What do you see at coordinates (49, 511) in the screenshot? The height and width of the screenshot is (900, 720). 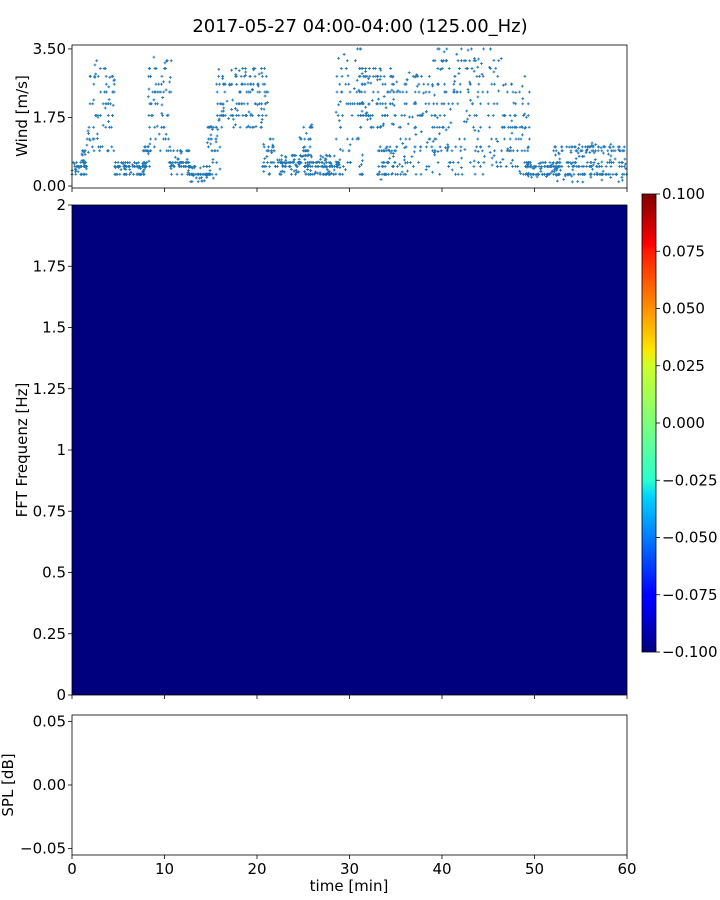 I see `y-tick-label: 0.75` at bounding box center [49, 511].